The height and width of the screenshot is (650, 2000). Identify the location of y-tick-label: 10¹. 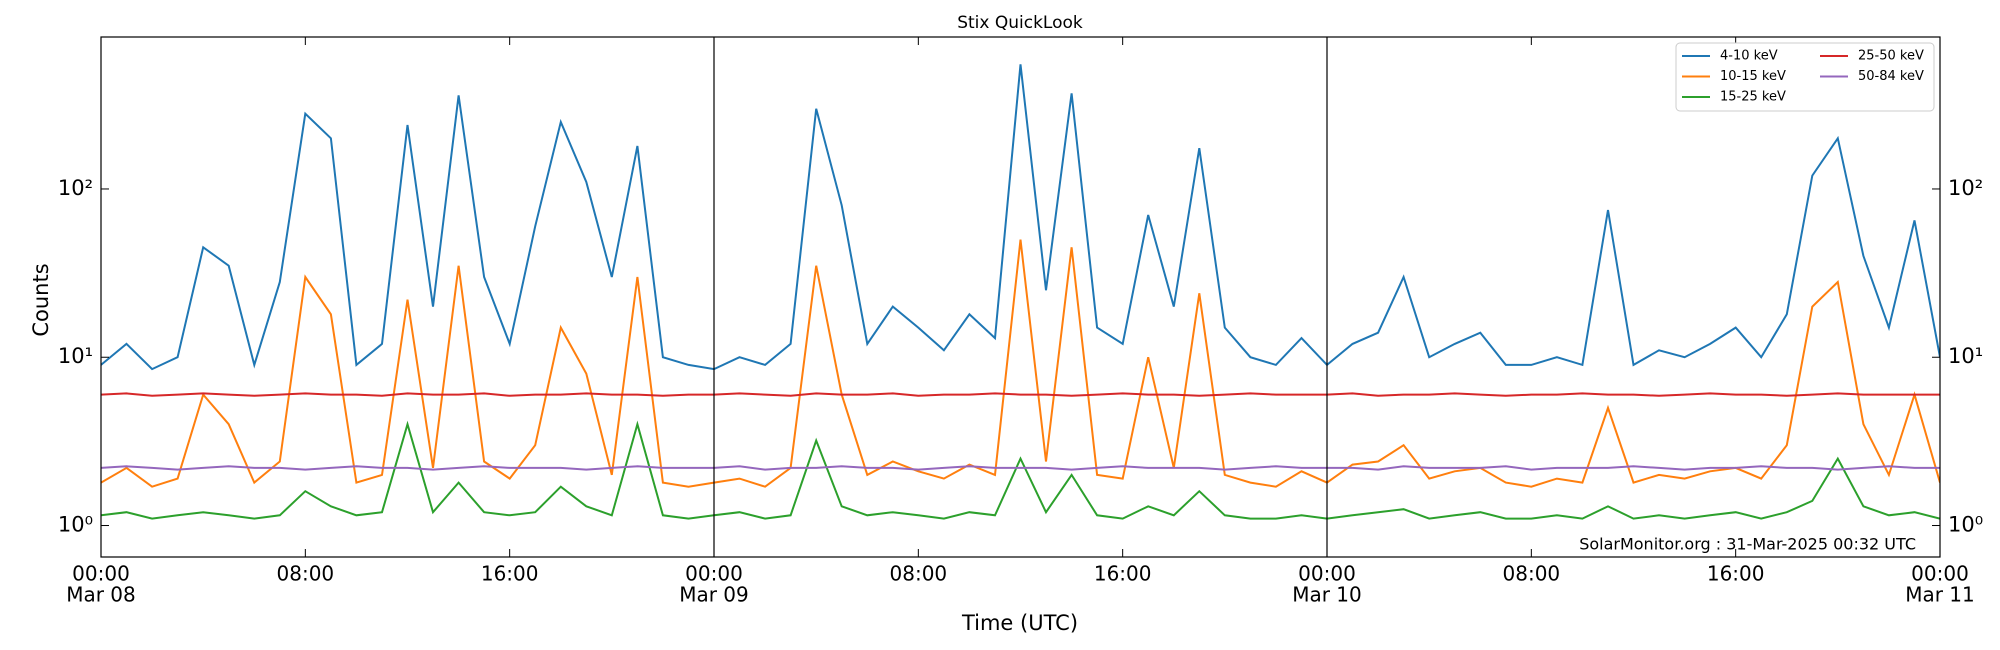
(75, 356).